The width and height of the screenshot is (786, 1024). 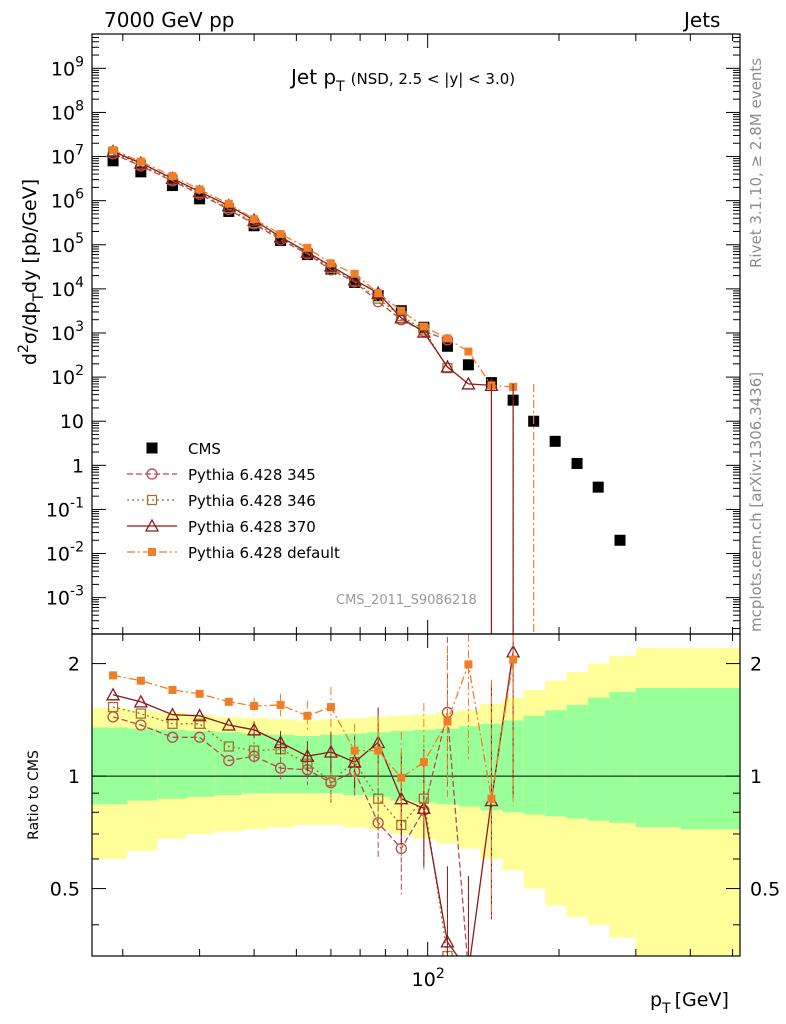 I want to click on ratio-y-tick-label-right: 2, so click(x=756, y=665).